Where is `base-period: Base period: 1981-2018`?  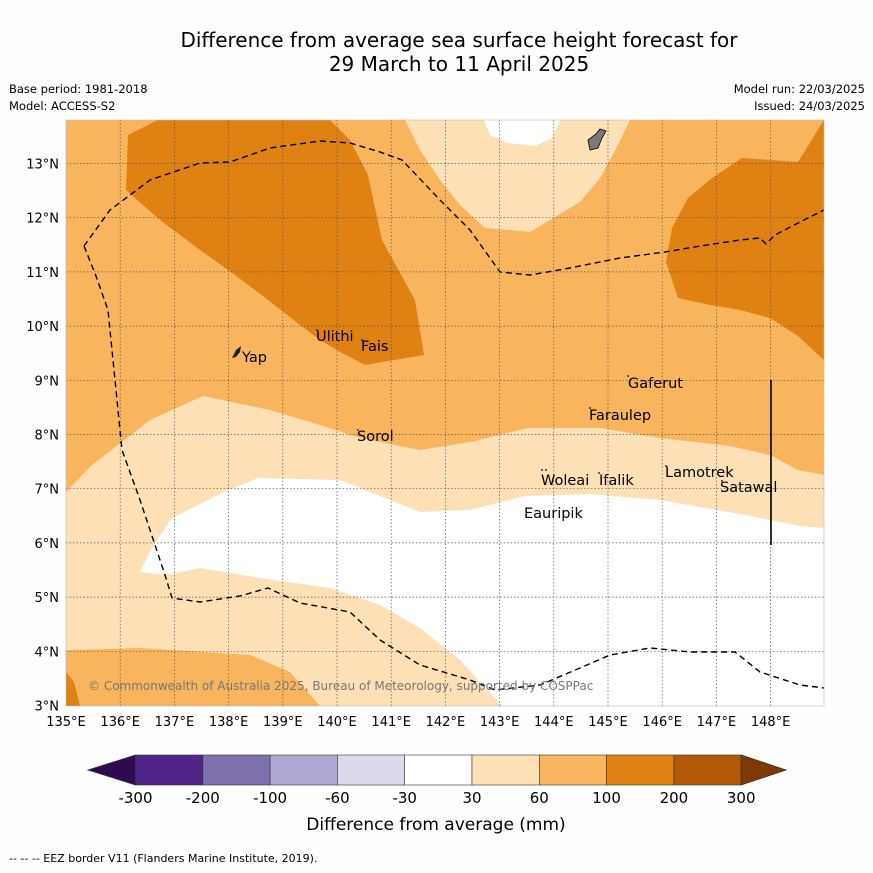 base-period: Base period: 1981-2018 is located at coordinates (78, 89).